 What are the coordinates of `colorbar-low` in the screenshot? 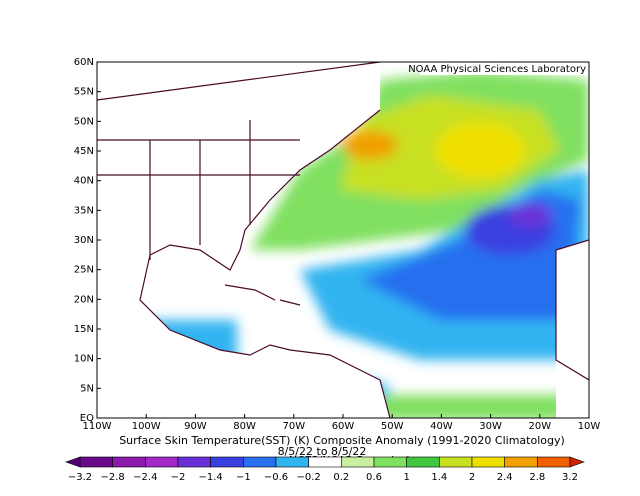 It's located at (73, 462).